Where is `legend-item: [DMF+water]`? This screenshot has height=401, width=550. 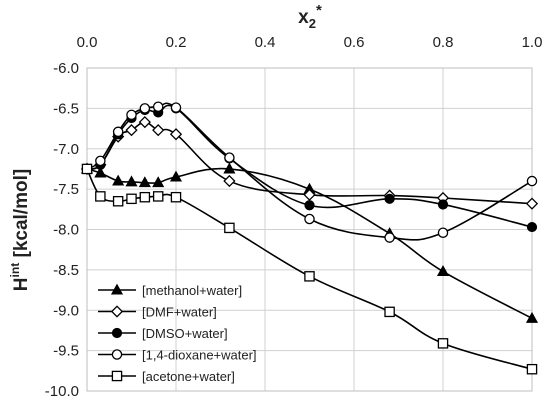
legend-item: [DMF+water] is located at coordinates (157, 312).